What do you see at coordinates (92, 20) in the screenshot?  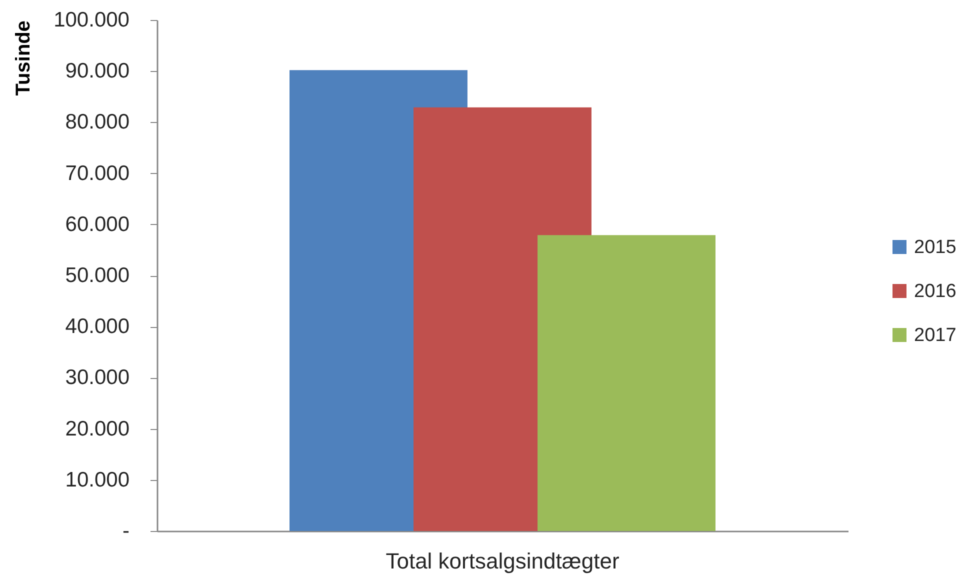 I see `y-tick-label: 100.000` at bounding box center [92, 20].